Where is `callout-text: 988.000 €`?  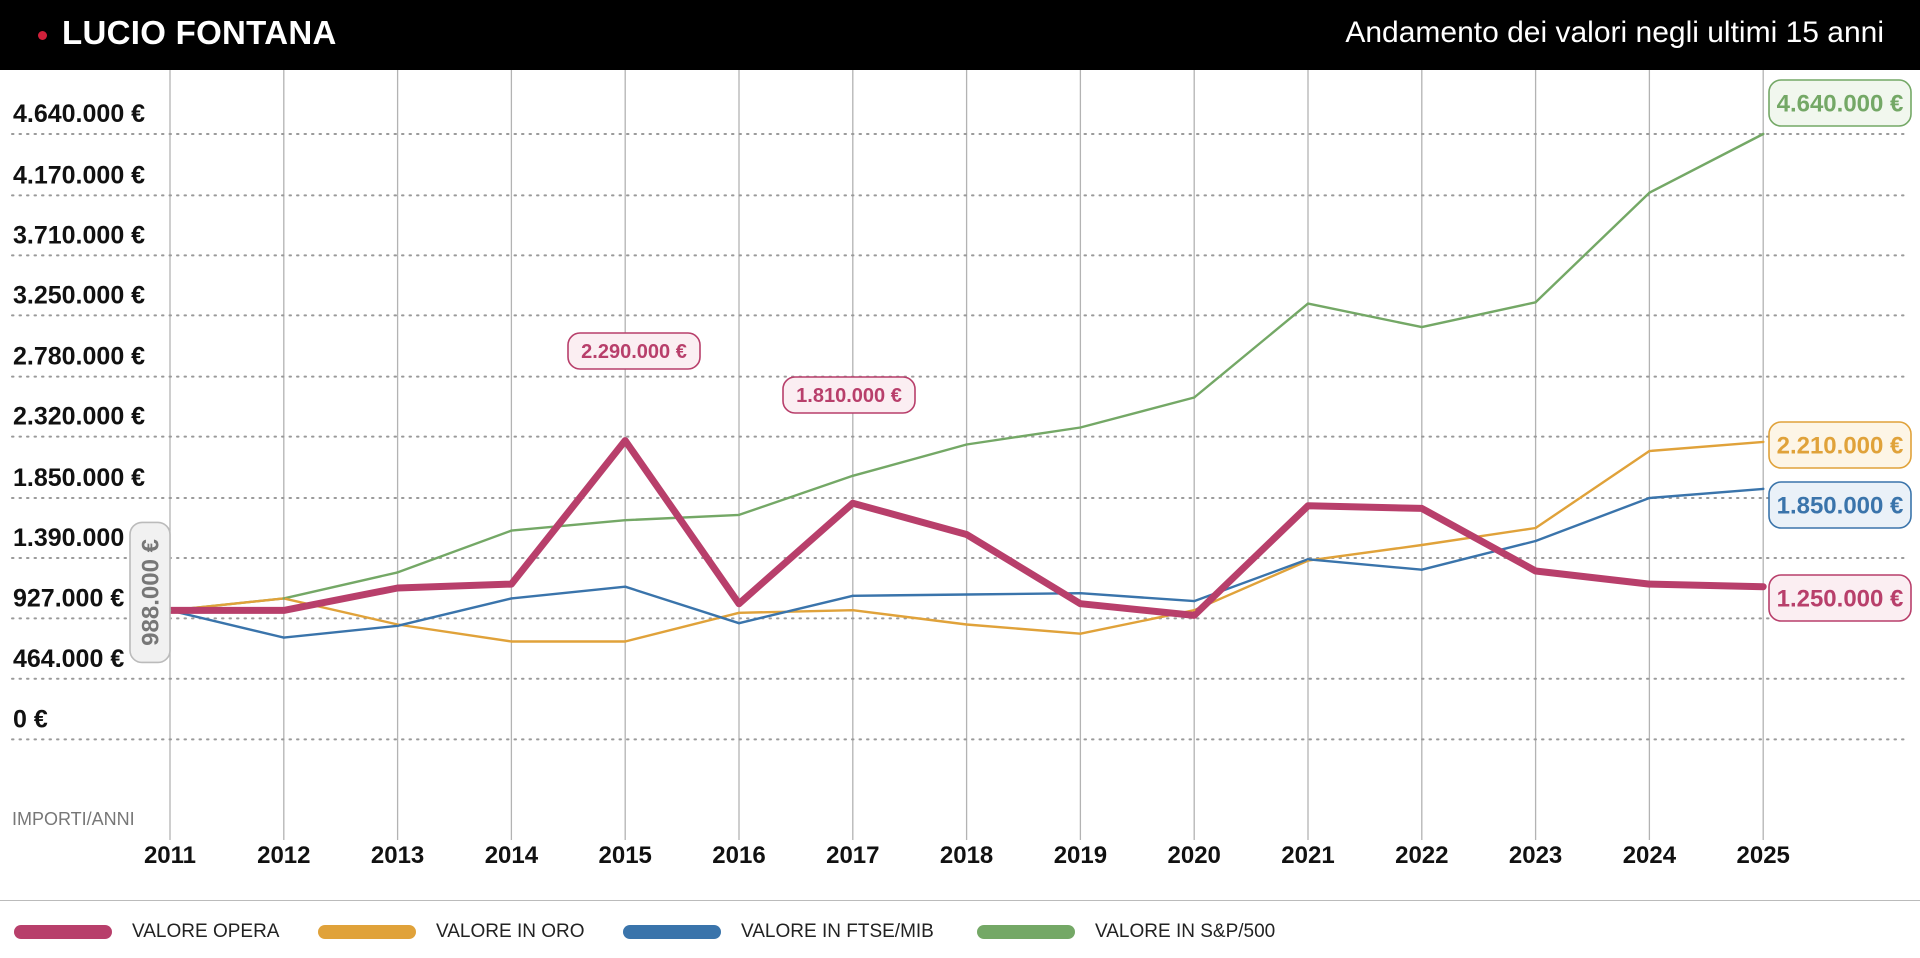 callout-text: 988.000 € is located at coordinates (151, 592).